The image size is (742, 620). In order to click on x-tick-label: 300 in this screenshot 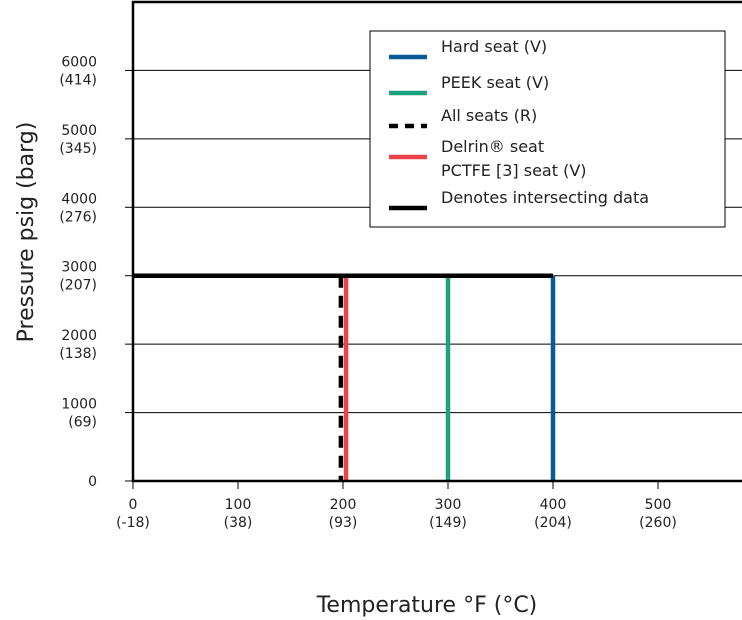, I will do `click(448, 505)`.